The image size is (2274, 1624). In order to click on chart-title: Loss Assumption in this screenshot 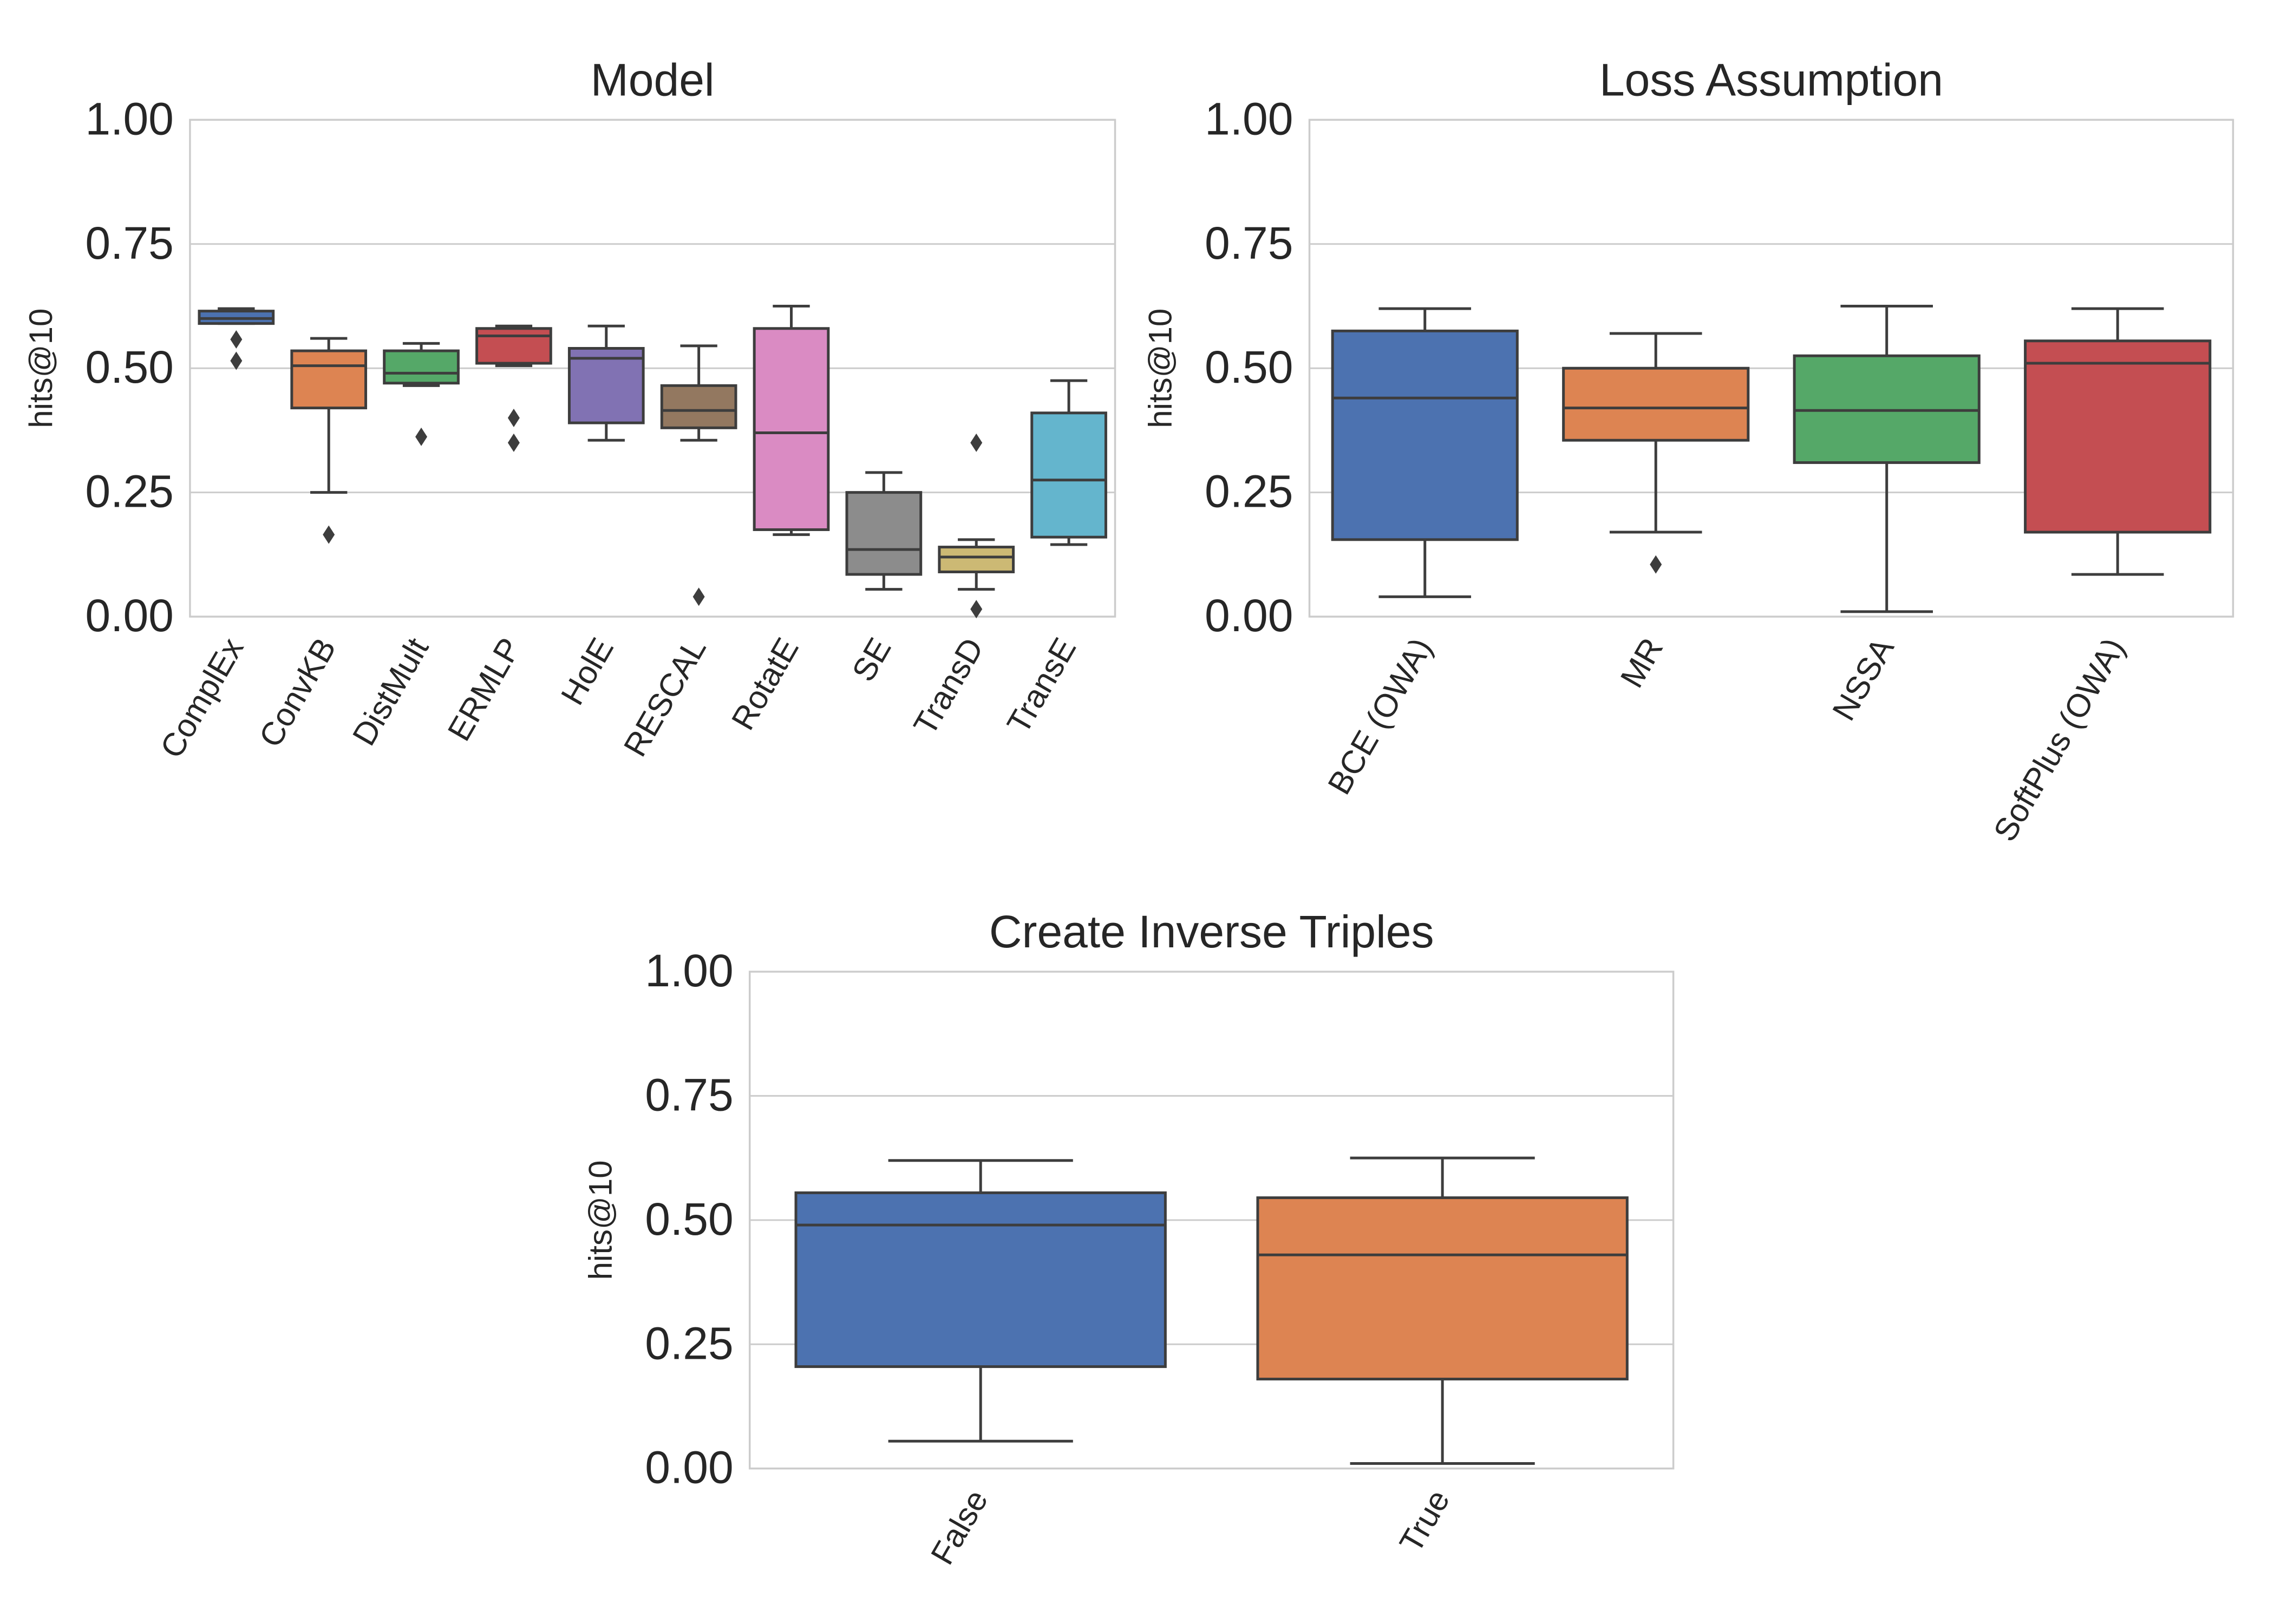, I will do `click(1771, 79)`.